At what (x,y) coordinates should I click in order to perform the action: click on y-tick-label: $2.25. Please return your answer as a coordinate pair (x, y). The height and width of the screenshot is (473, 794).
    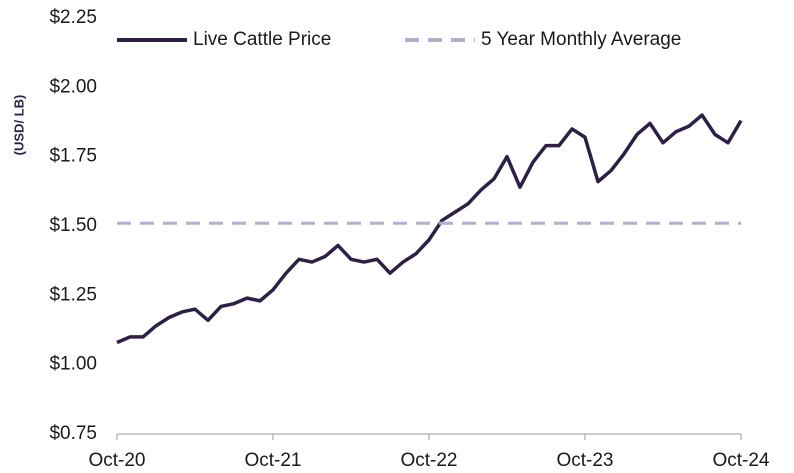
    Looking at the image, I should click on (73, 17).